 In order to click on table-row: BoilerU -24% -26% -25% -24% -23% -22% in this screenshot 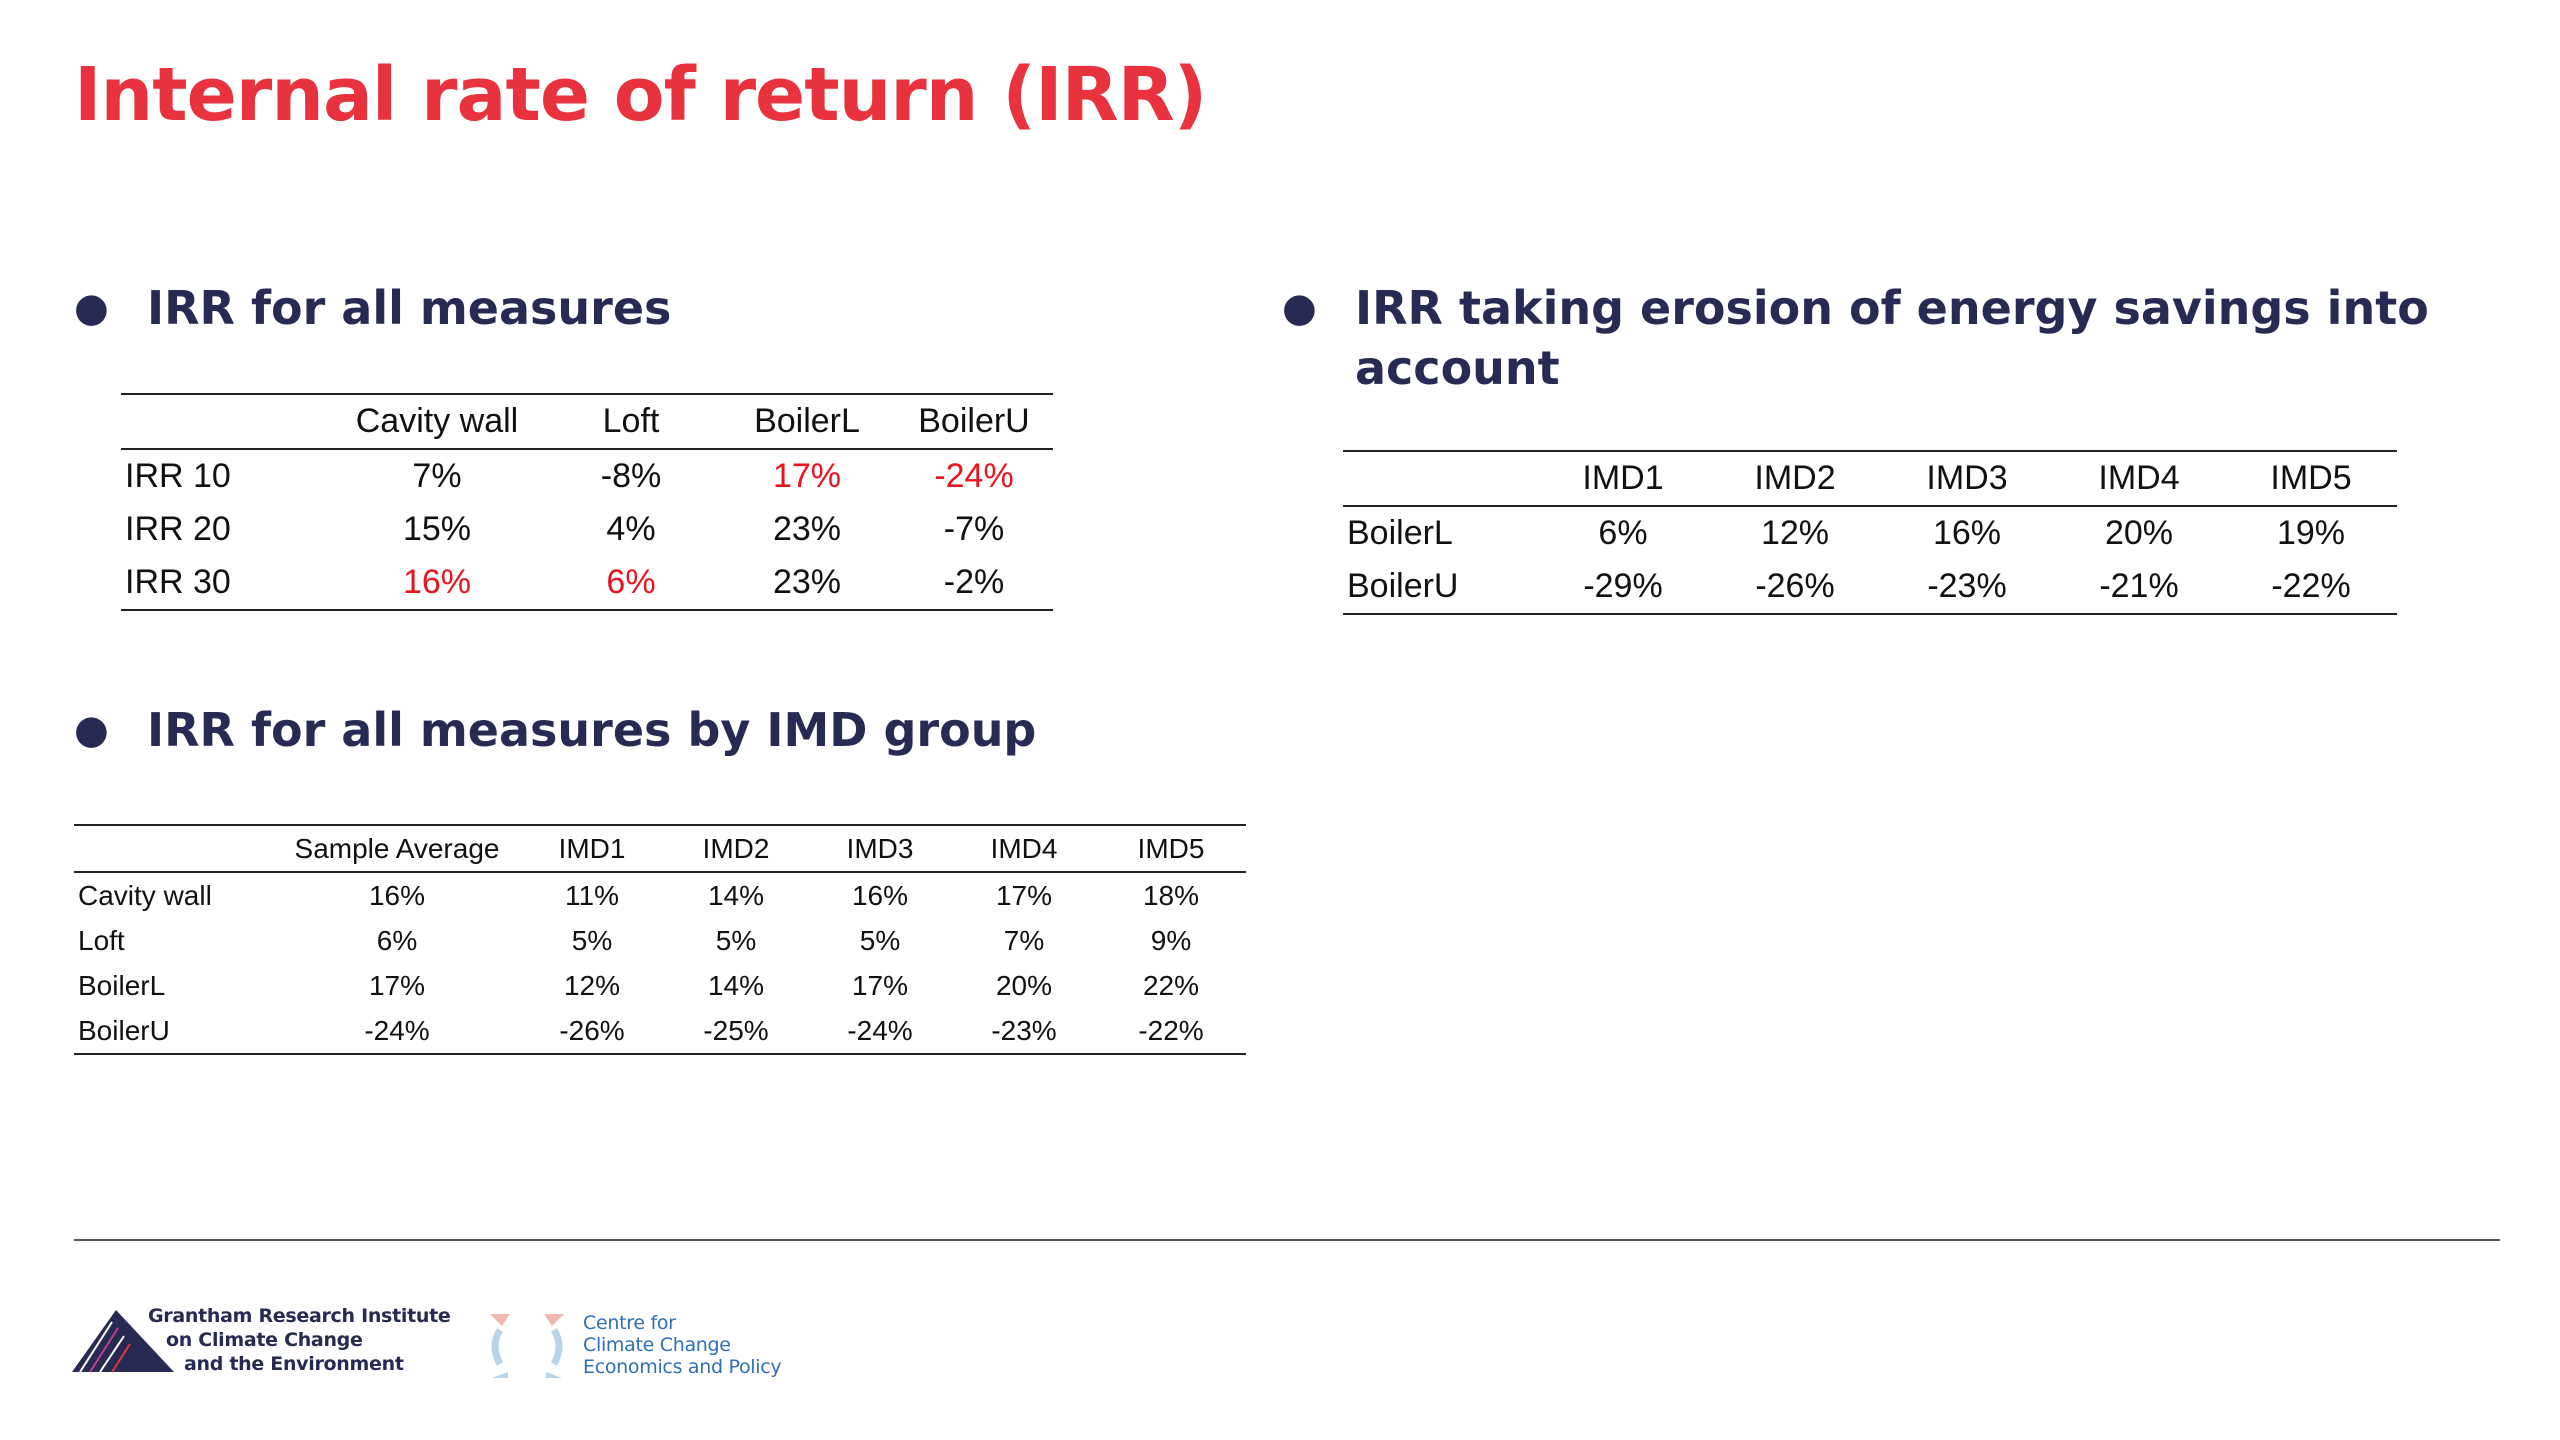, I will do `click(660, 1031)`.